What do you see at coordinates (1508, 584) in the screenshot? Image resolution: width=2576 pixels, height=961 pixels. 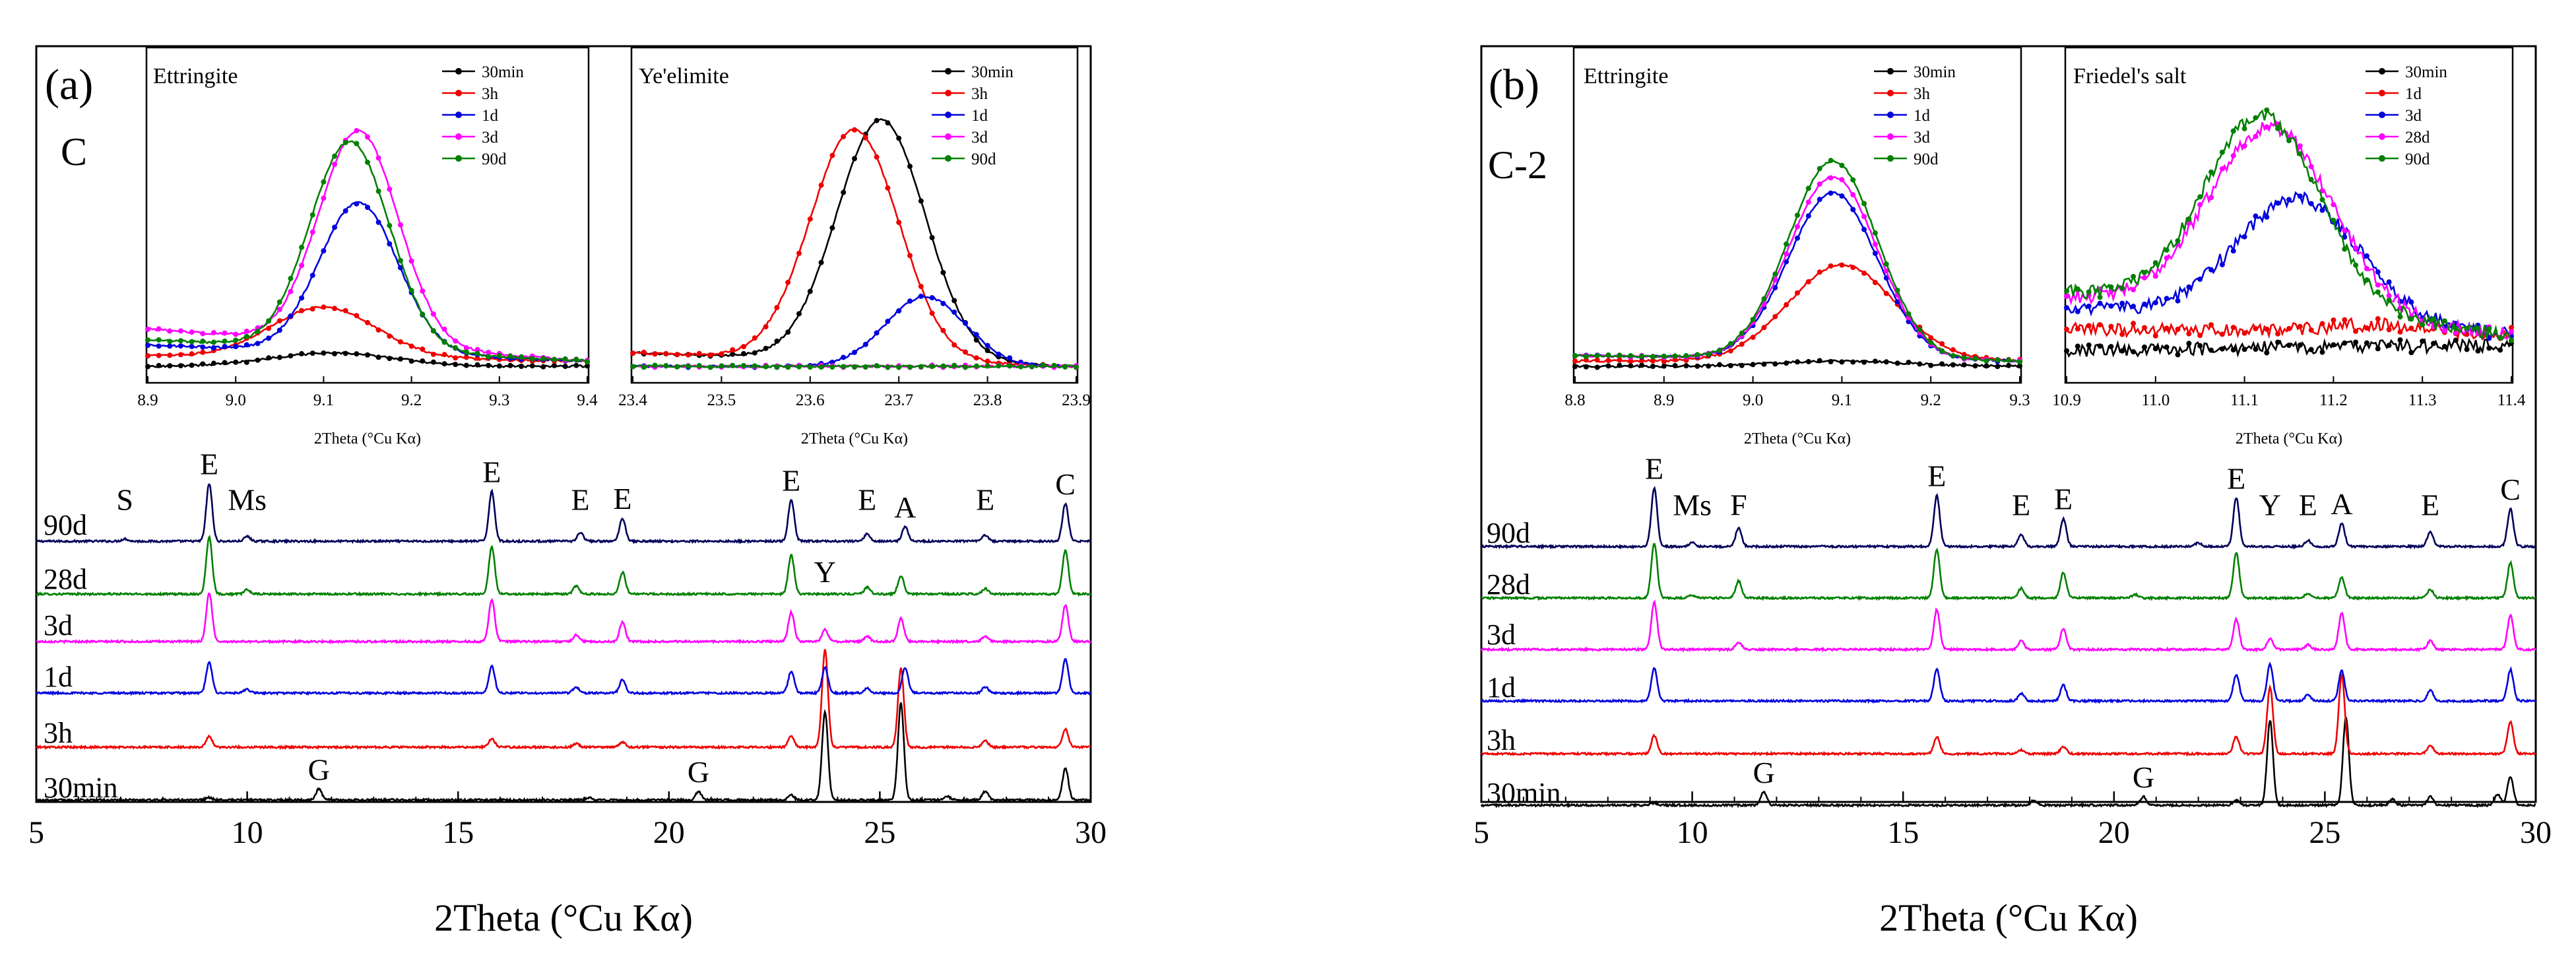 I see `series-label: 28d` at bounding box center [1508, 584].